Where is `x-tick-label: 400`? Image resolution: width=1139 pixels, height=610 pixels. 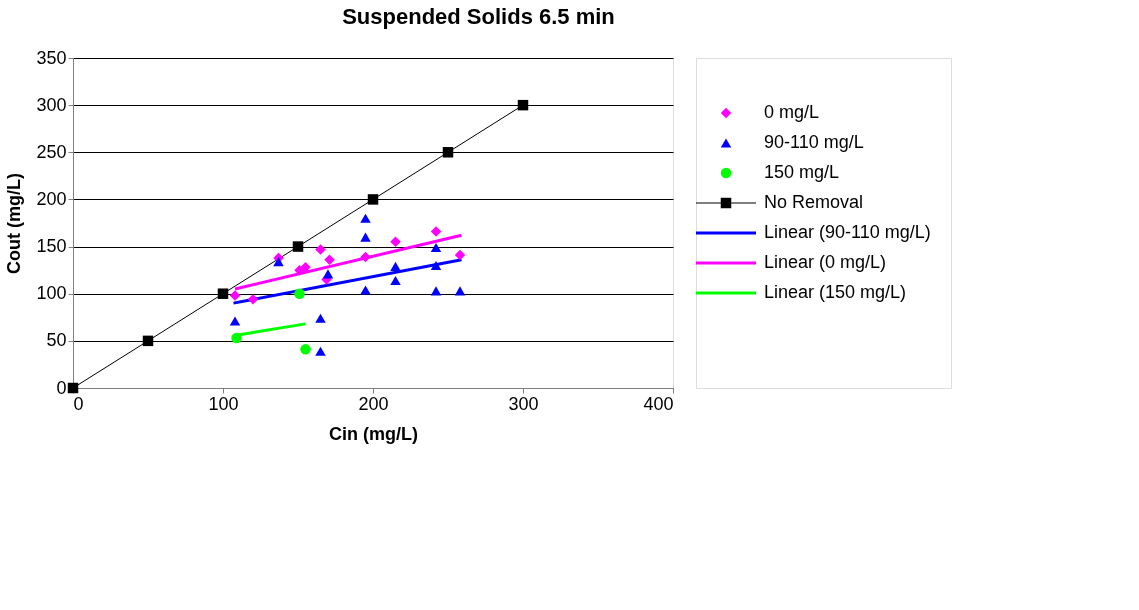
x-tick-label: 400 is located at coordinates (658, 403).